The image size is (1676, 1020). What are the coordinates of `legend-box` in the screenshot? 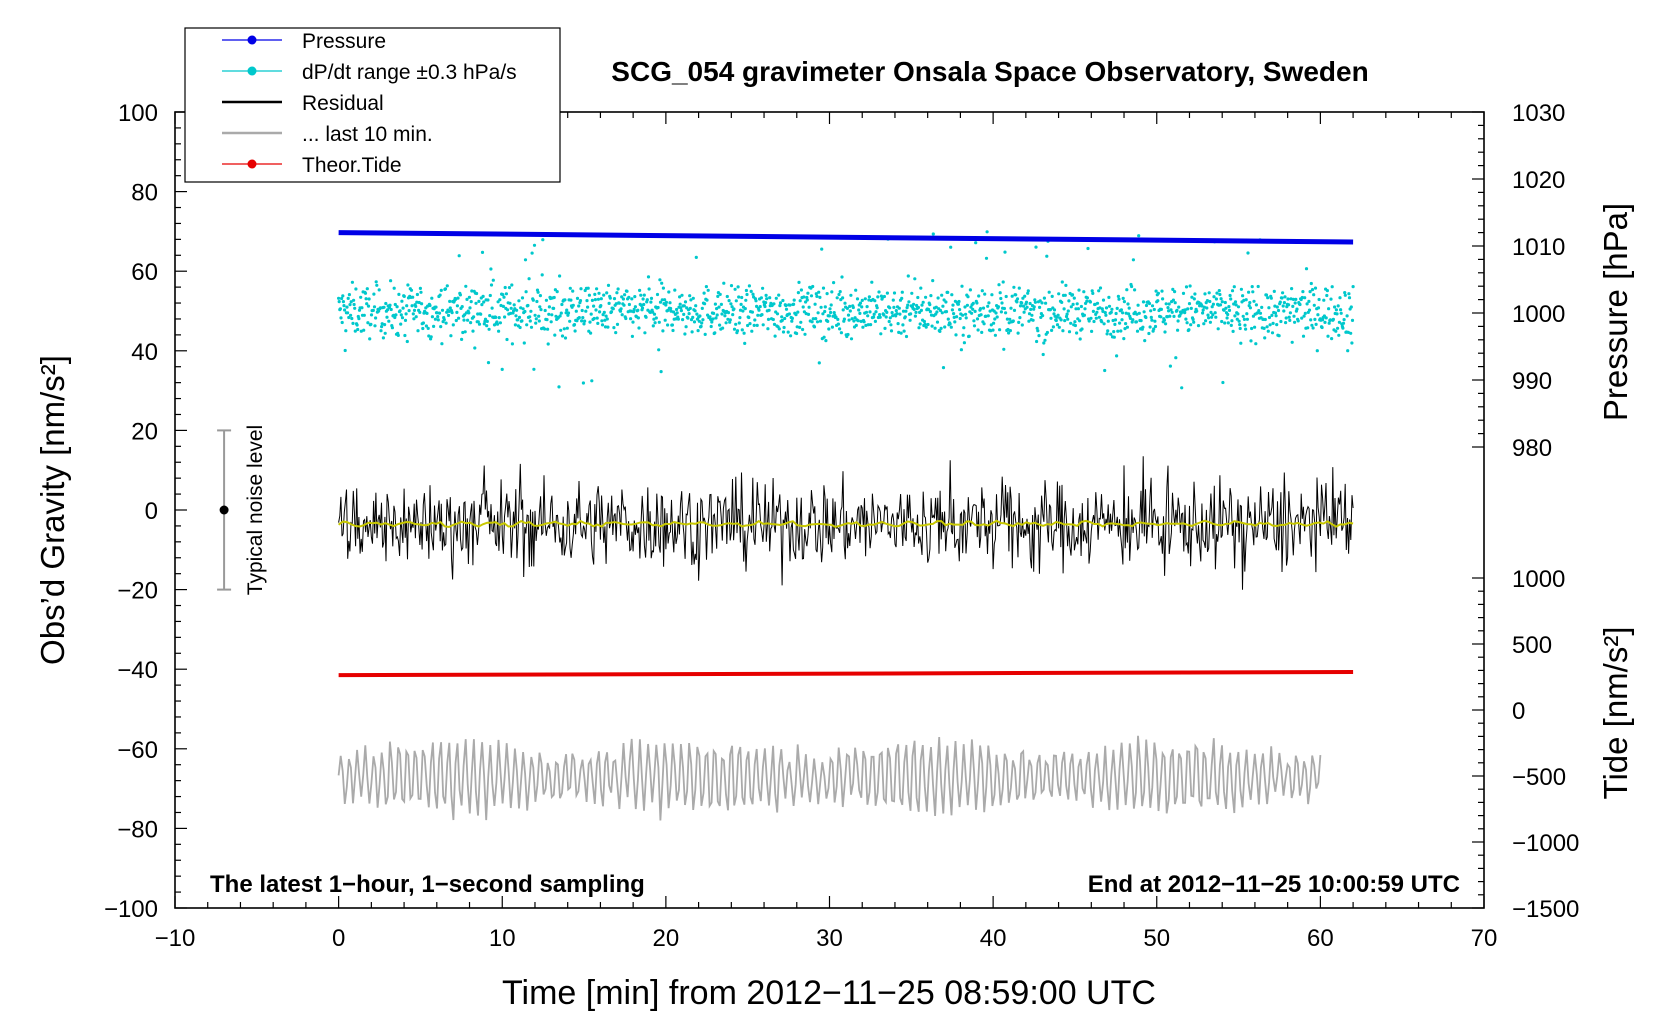 It's located at (372, 105).